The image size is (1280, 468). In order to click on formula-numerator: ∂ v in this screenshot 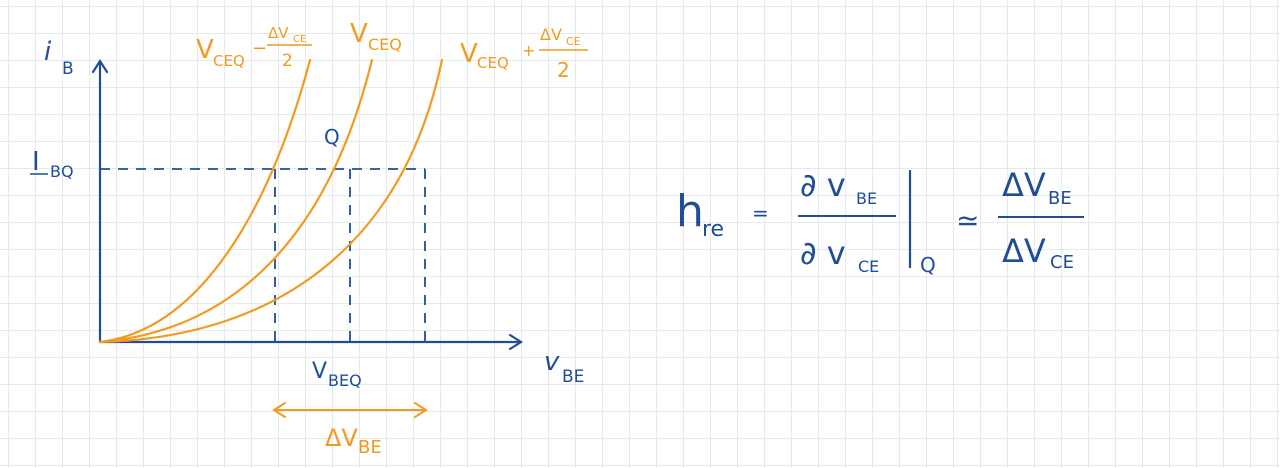, I will do `click(823, 185)`.